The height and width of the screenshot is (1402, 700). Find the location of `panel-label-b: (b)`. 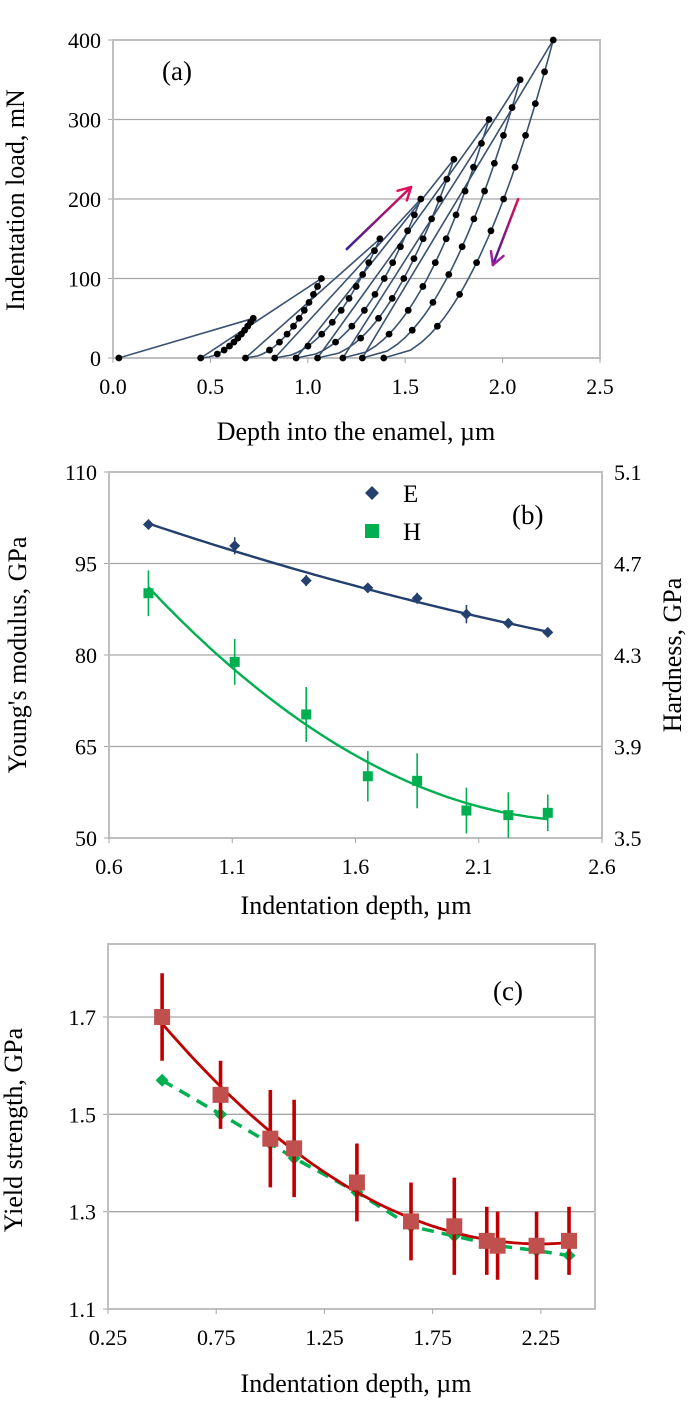

panel-label-b: (b) is located at coordinates (527, 515).